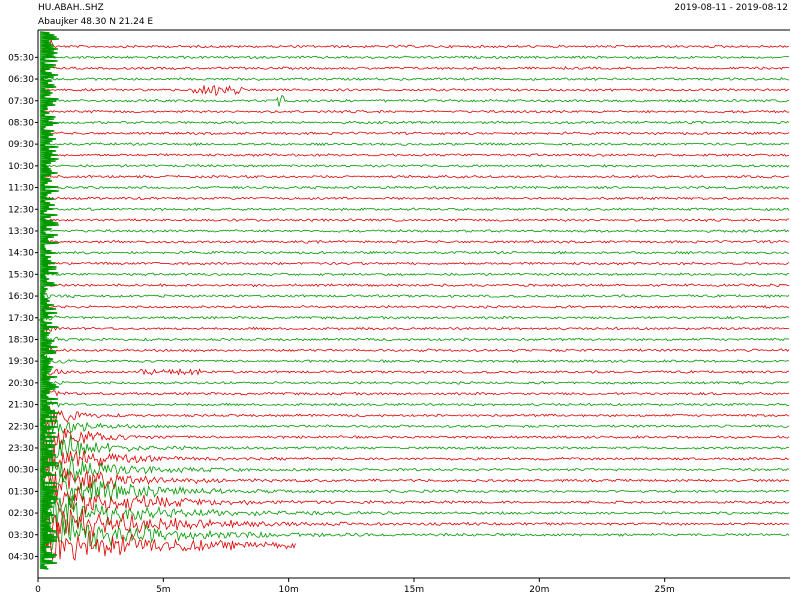 This screenshot has height=600, width=791. Describe the element at coordinates (289, 590) in the screenshot. I see `x-tick-label: 10m` at that location.